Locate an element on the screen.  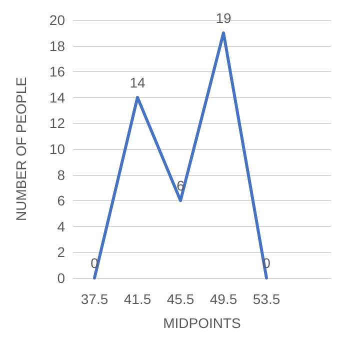
x-tick-label: 45.5 is located at coordinates (180, 299).